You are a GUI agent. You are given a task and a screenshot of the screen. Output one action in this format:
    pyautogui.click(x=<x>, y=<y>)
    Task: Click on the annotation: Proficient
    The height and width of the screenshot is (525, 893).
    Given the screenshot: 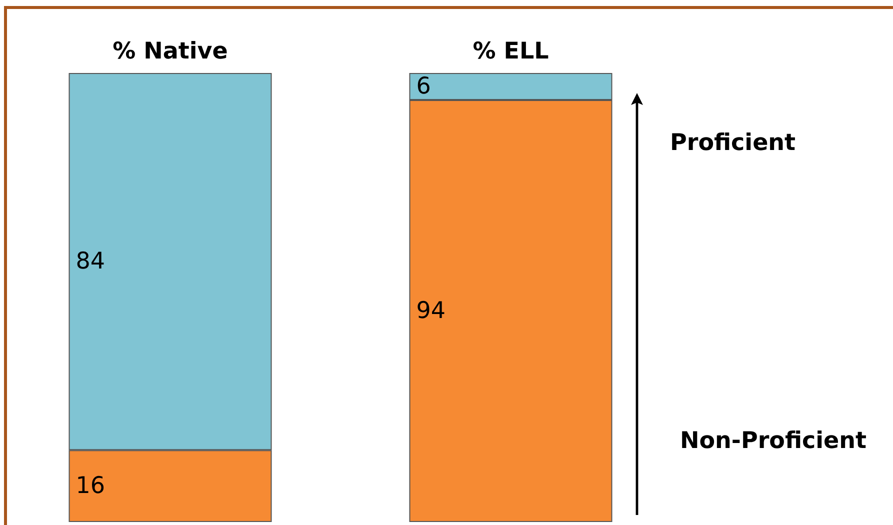 What is the action you would take?
    pyautogui.click(x=733, y=143)
    